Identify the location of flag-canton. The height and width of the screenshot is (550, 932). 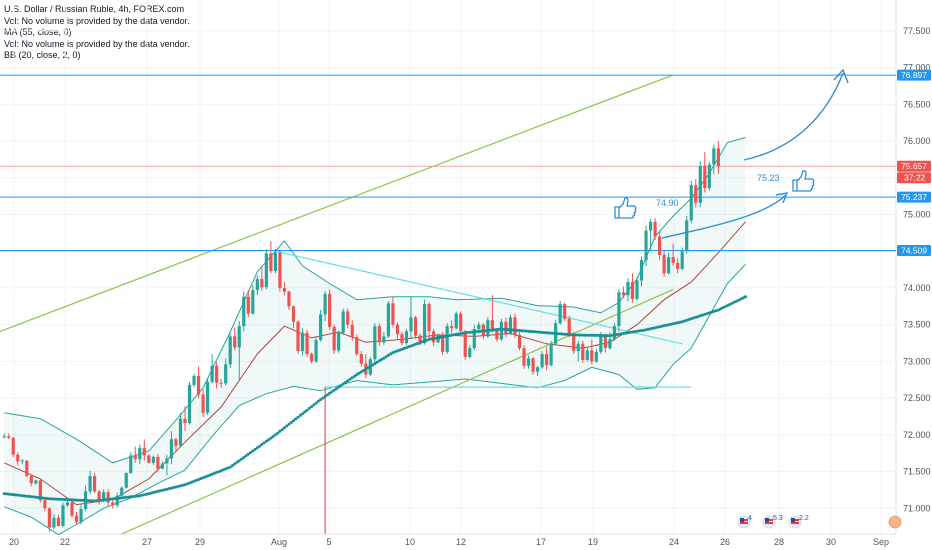
(793, 520).